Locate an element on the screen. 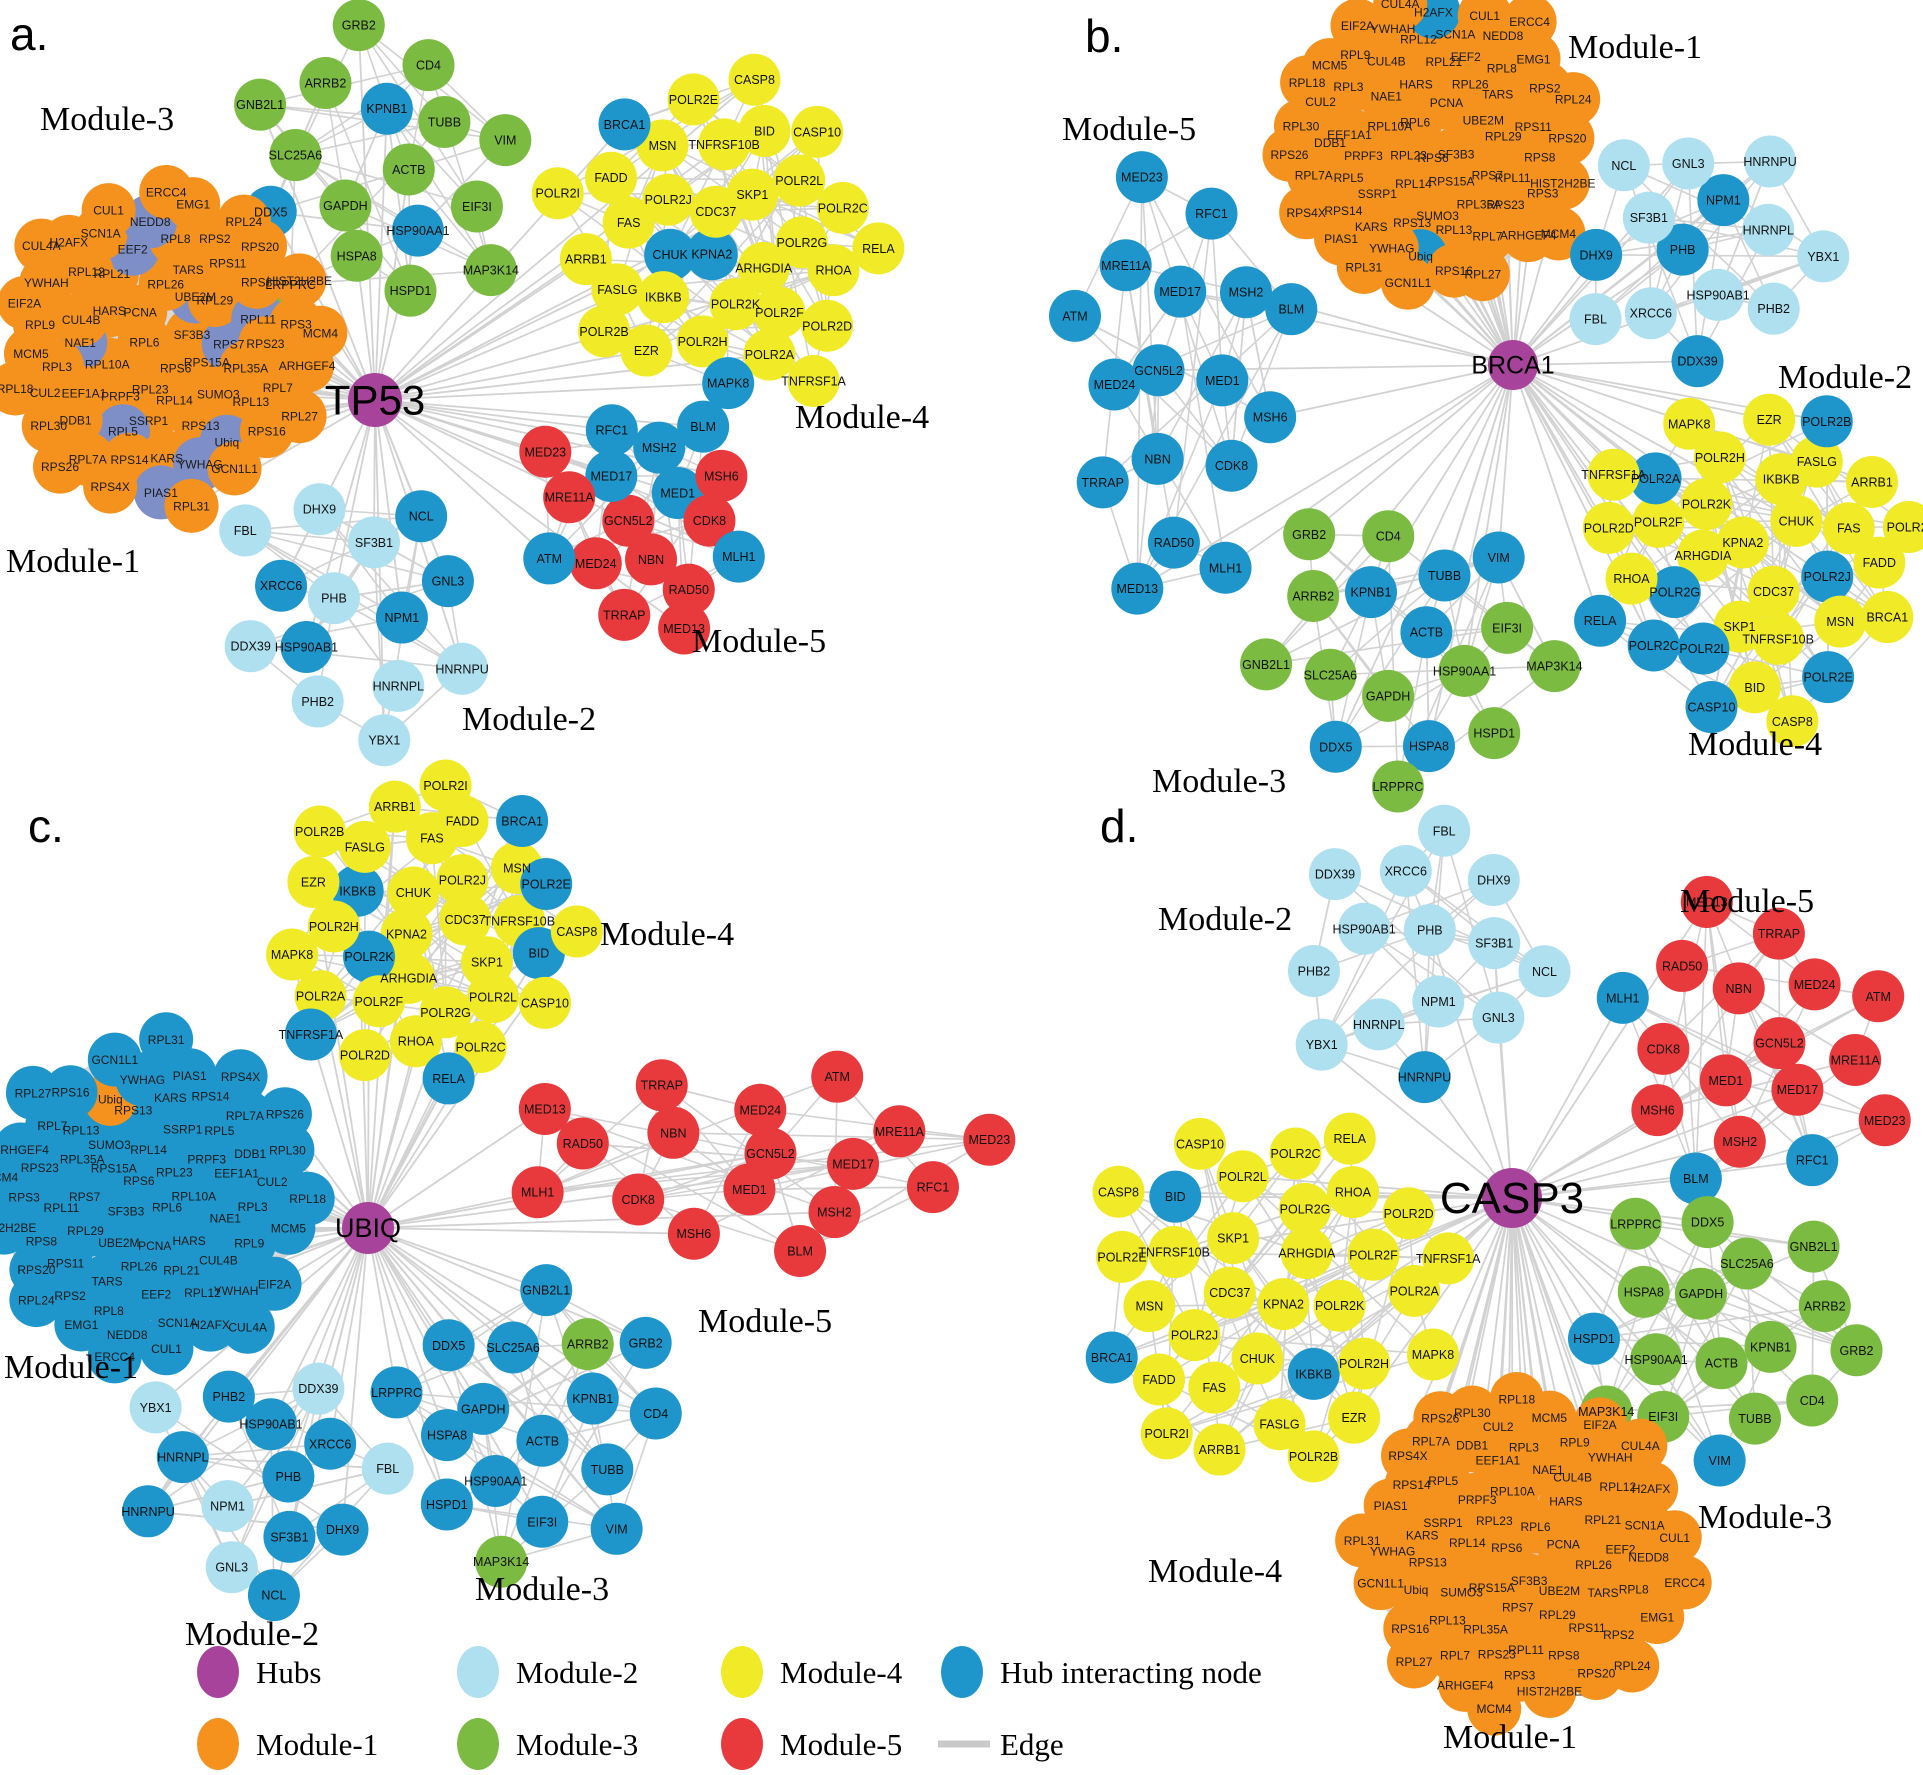 The width and height of the screenshot is (1923, 1775). node-BRCA1 is located at coordinates (1111, 1357).